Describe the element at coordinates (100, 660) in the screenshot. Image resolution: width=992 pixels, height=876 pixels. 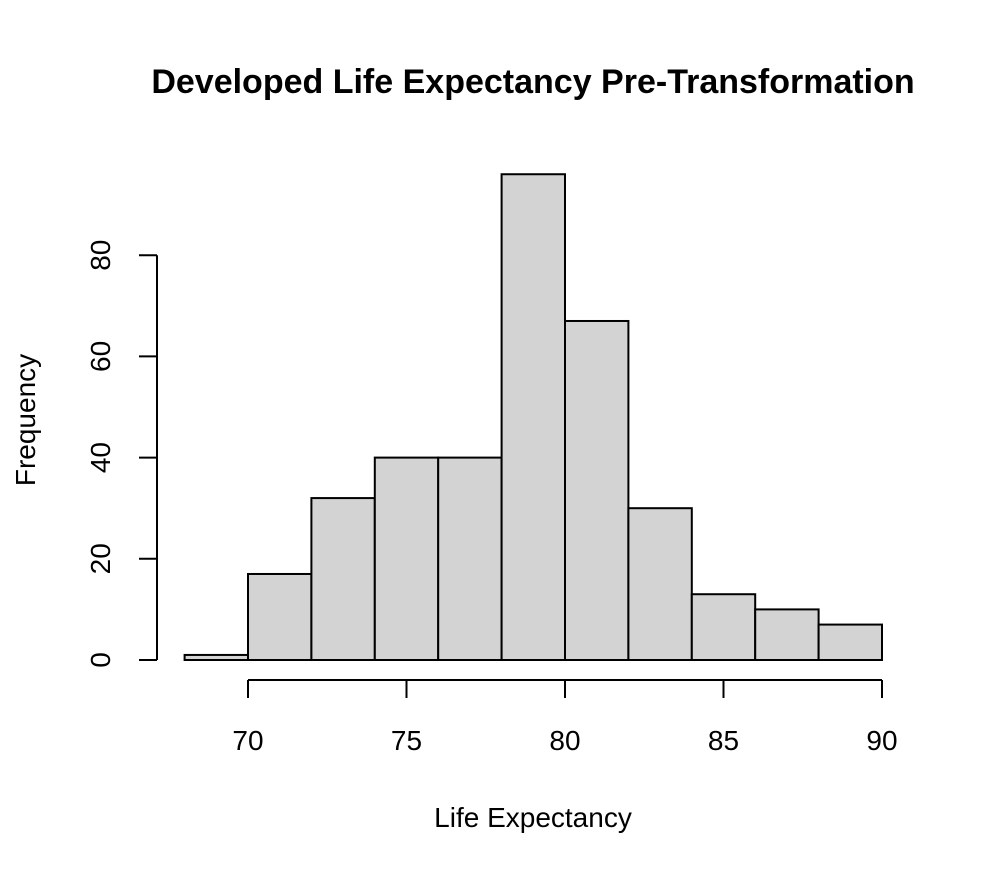
I see `y-tick-label: 0` at that location.